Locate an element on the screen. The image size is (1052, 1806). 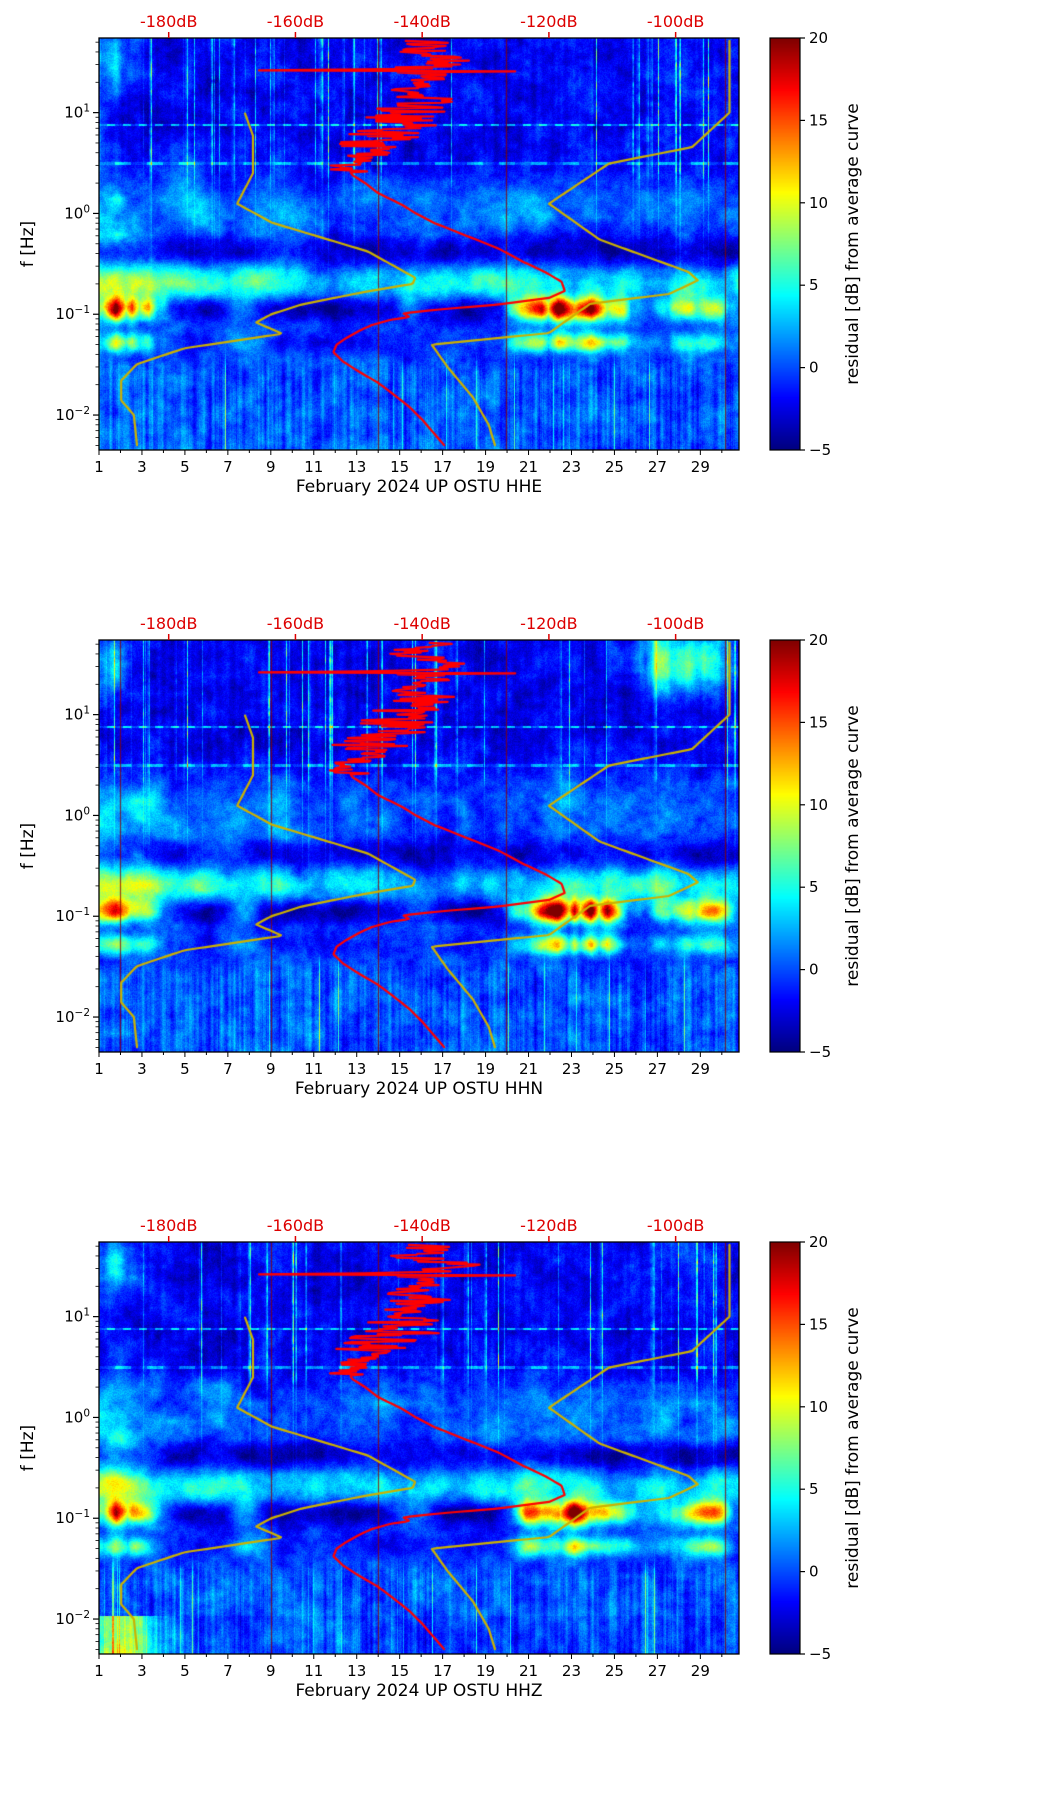
x-axis-label-hhz: February 2024 UP OSTU HHZ is located at coordinates (419, 1691).